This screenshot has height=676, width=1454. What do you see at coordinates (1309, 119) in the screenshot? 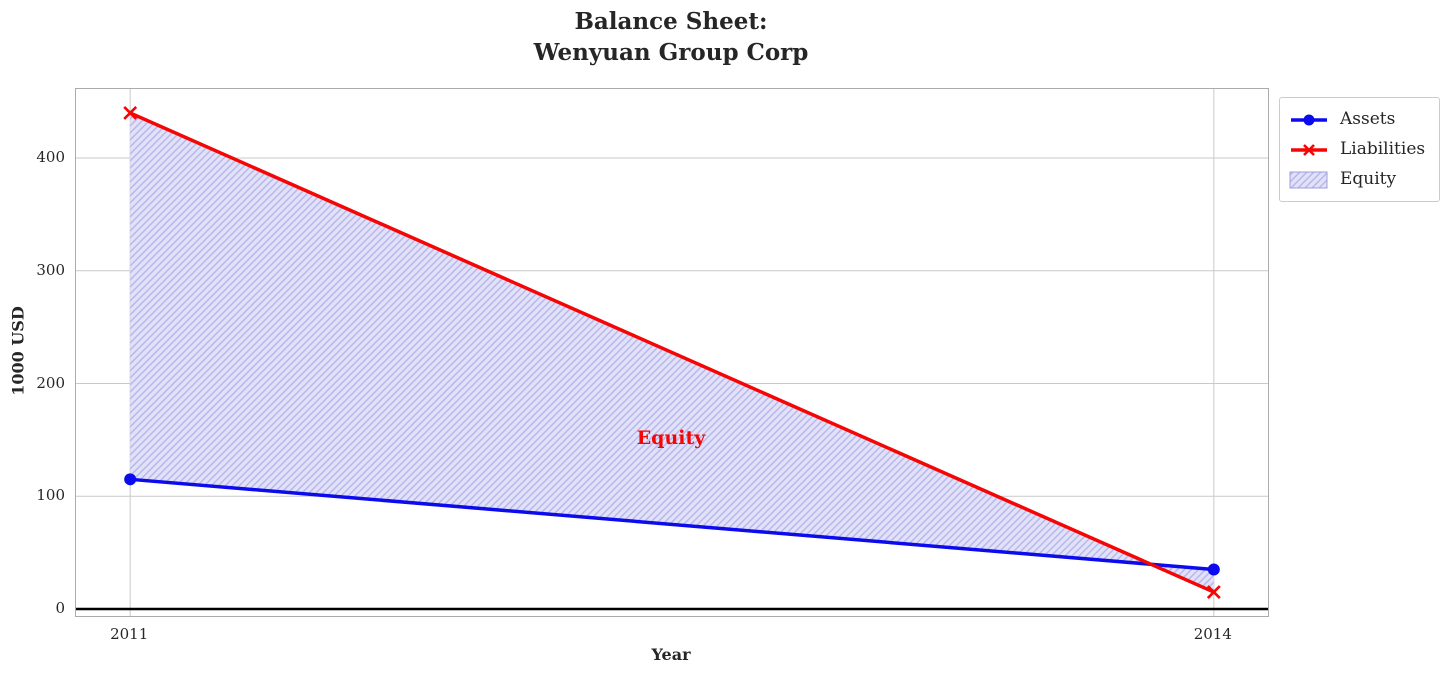
I see `assets-line-sample-icon` at bounding box center [1309, 119].